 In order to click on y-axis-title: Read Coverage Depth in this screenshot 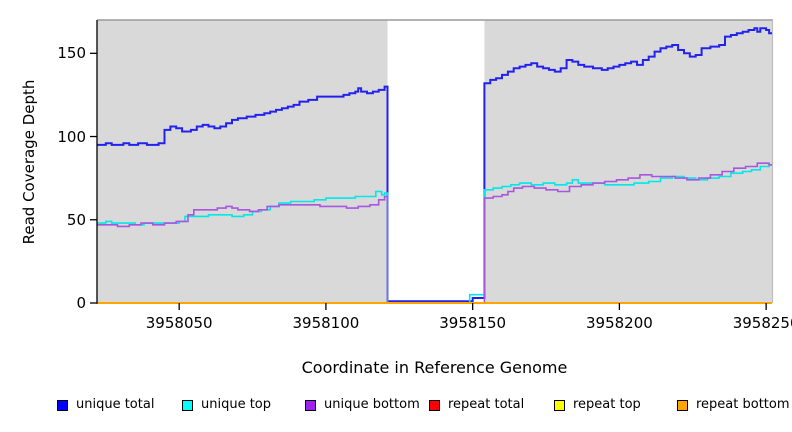, I will do `click(29, 162)`.